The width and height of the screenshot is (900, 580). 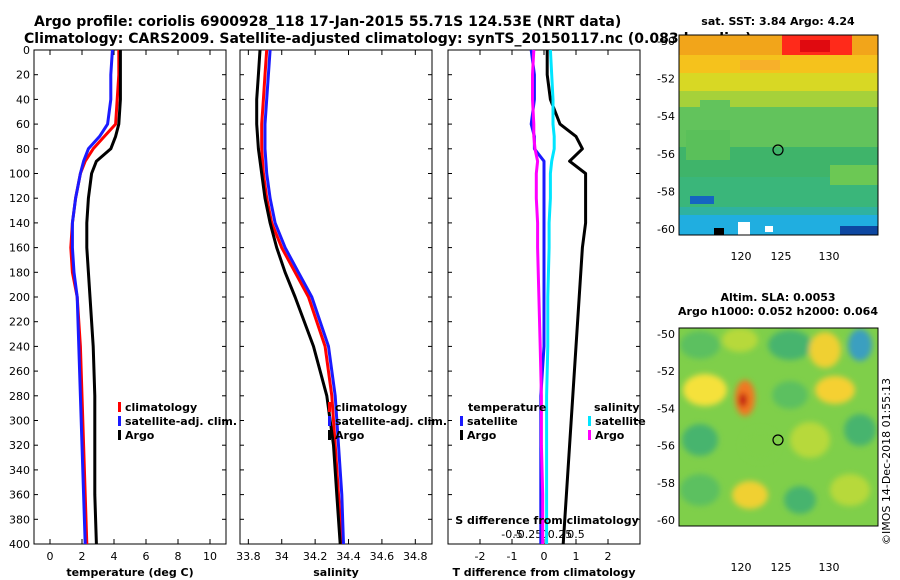 What do you see at coordinates (19, 519) in the screenshot?
I see `depth-tick-label: 380` at bounding box center [19, 519].